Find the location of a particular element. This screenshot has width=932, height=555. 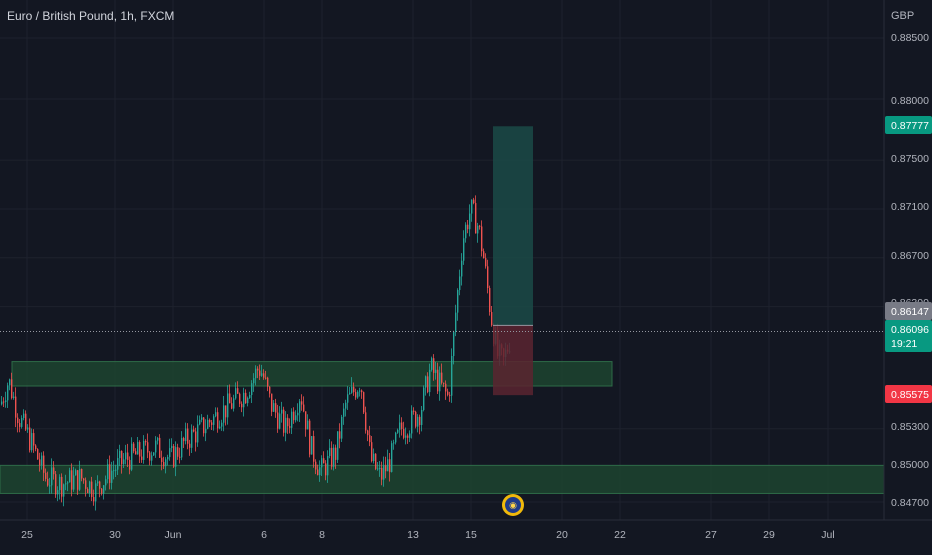

economic-event-icon: ◉ is located at coordinates (513, 505).